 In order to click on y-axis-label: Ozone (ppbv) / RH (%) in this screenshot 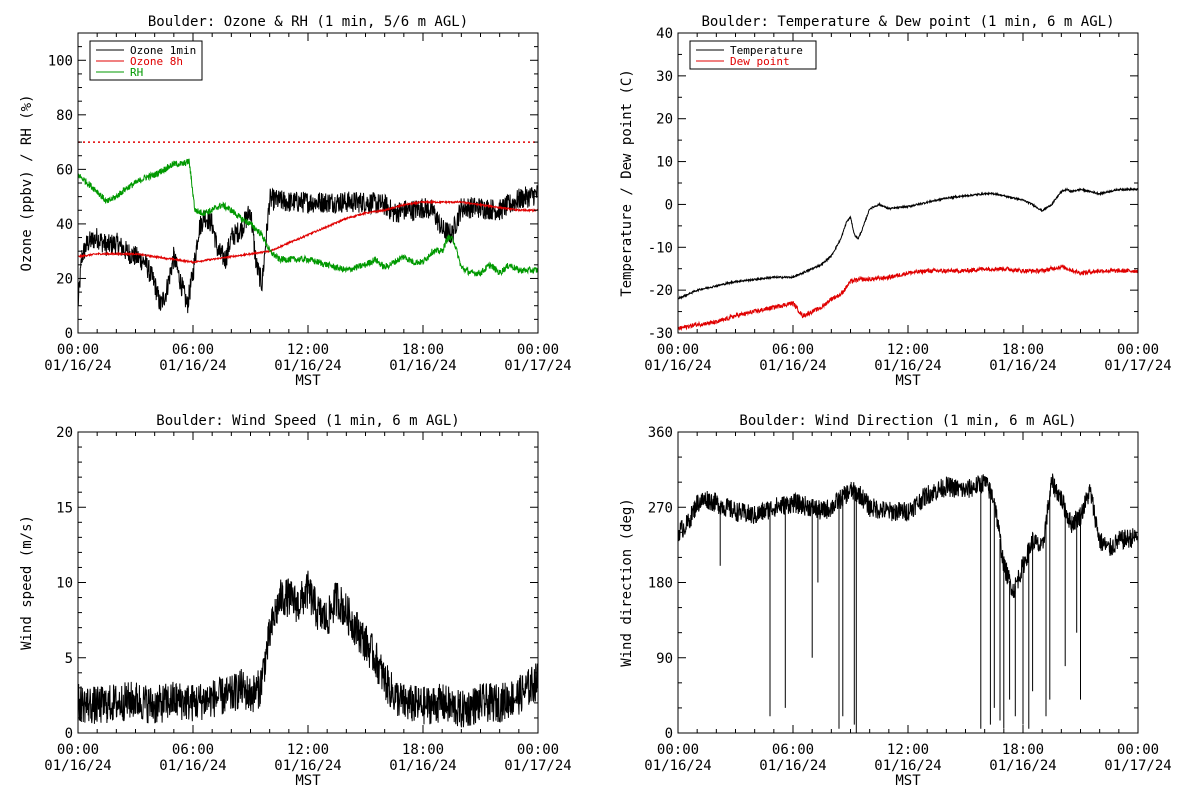, I will do `click(27, 182)`.